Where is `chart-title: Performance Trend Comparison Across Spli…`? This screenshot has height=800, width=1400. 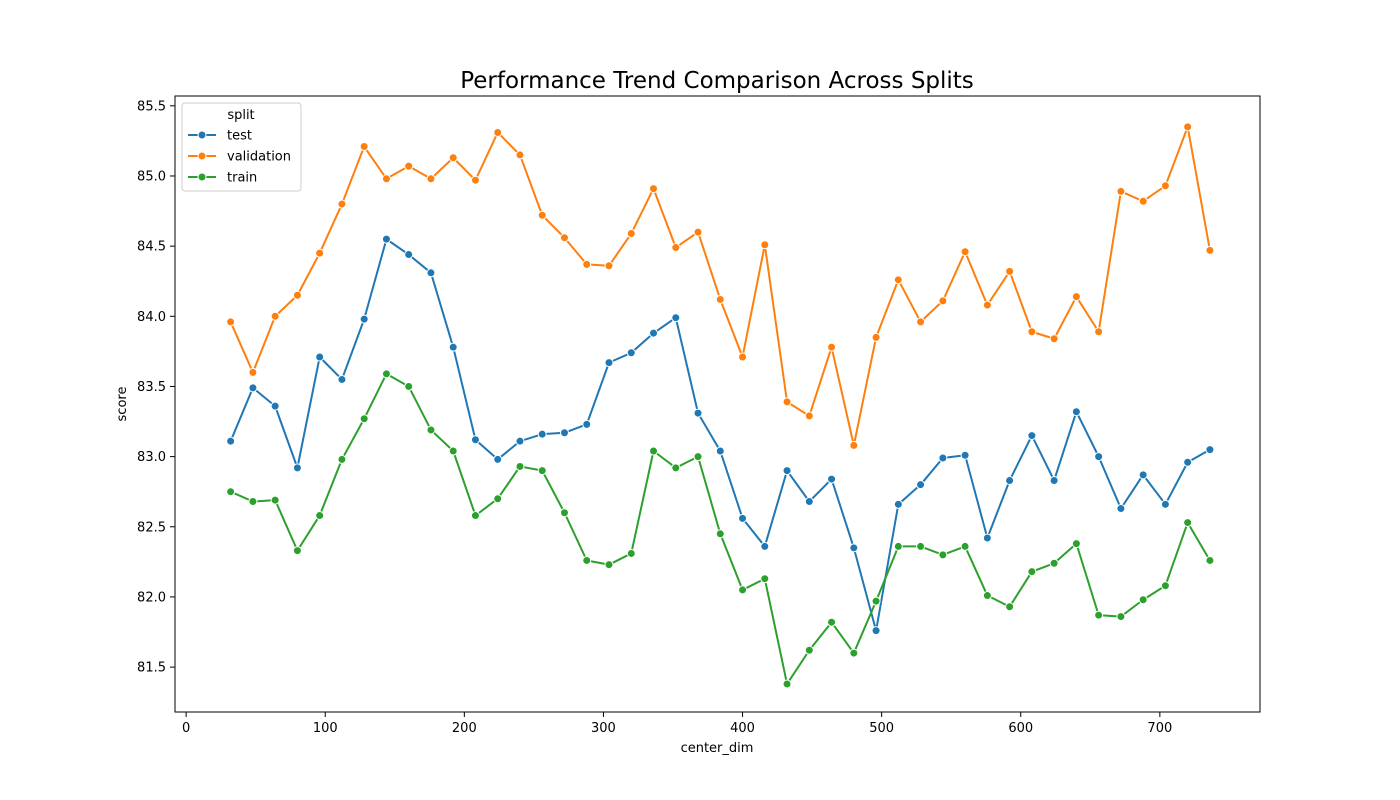
chart-title: Performance Trend Comparison Across Spli… is located at coordinates (717, 81).